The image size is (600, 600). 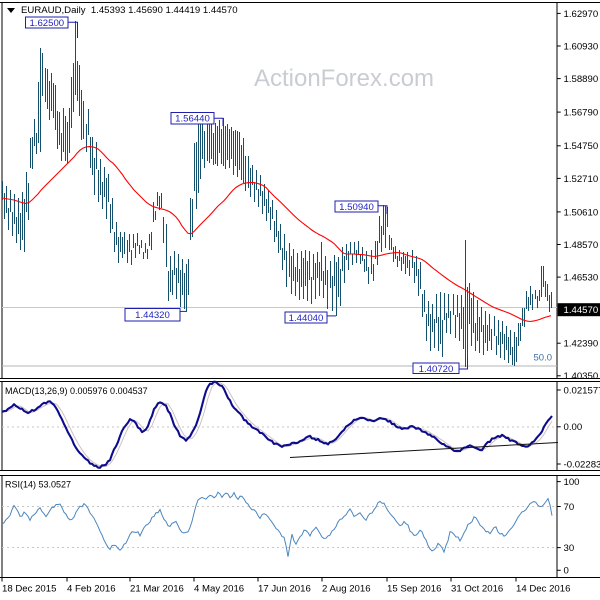 I want to click on svg-text: 4 Feb 2016, so click(x=91, y=589).